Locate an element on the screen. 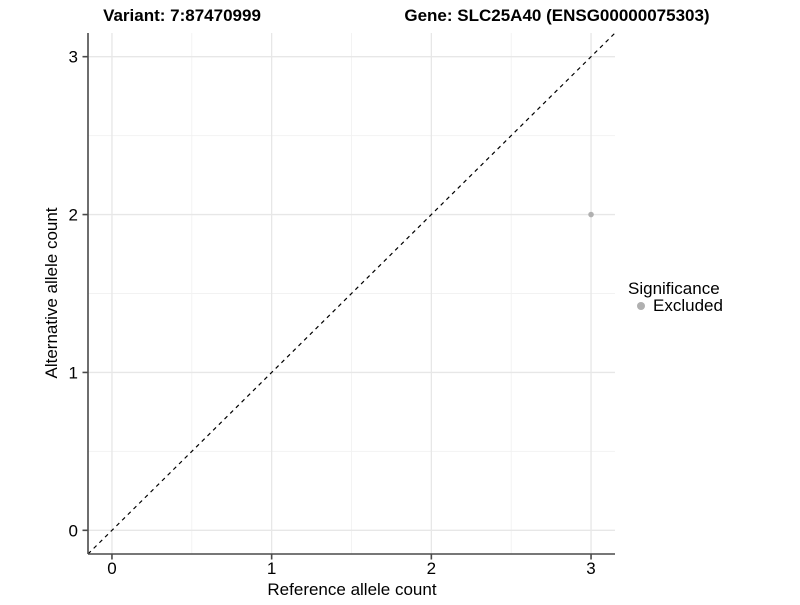 This screenshot has width=800, height=605. y-axis-title: Alternative allele count is located at coordinates (51, 292).